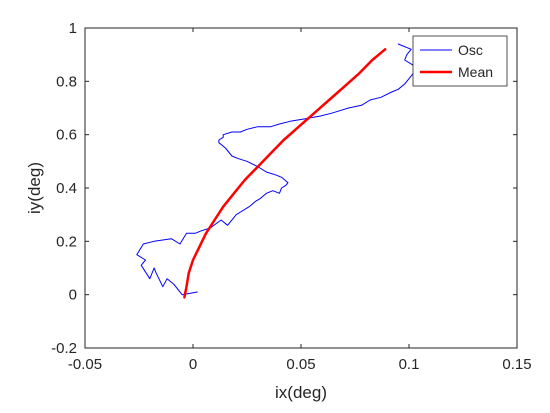 This screenshot has width=550, height=413. What do you see at coordinates (300, 364) in the screenshot?
I see `x-tick-label: 0.05` at bounding box center [300, 364].